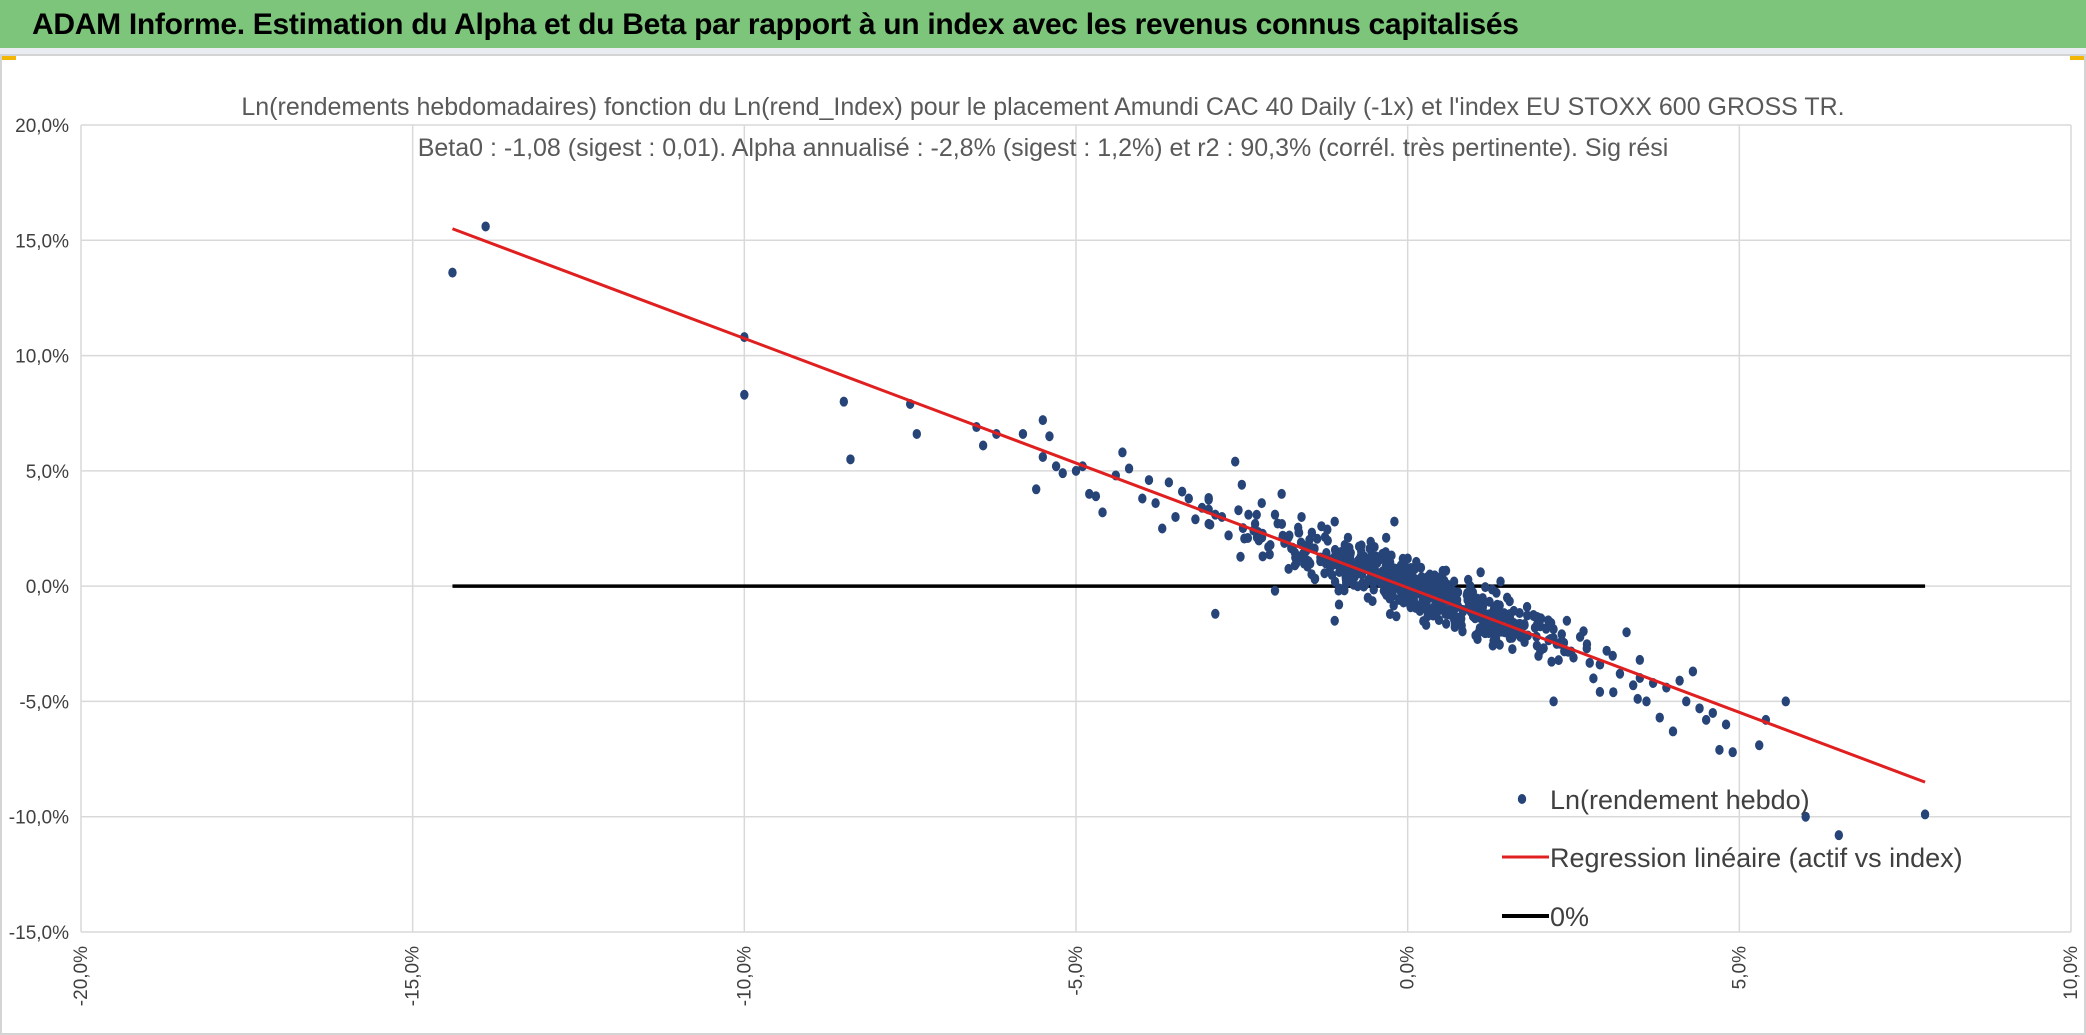 This screenshot has height=1035, width=2086. Describe the element at coordinates (1522, 799) in the screenshot. I see `legend-marker-scatter` at that location.